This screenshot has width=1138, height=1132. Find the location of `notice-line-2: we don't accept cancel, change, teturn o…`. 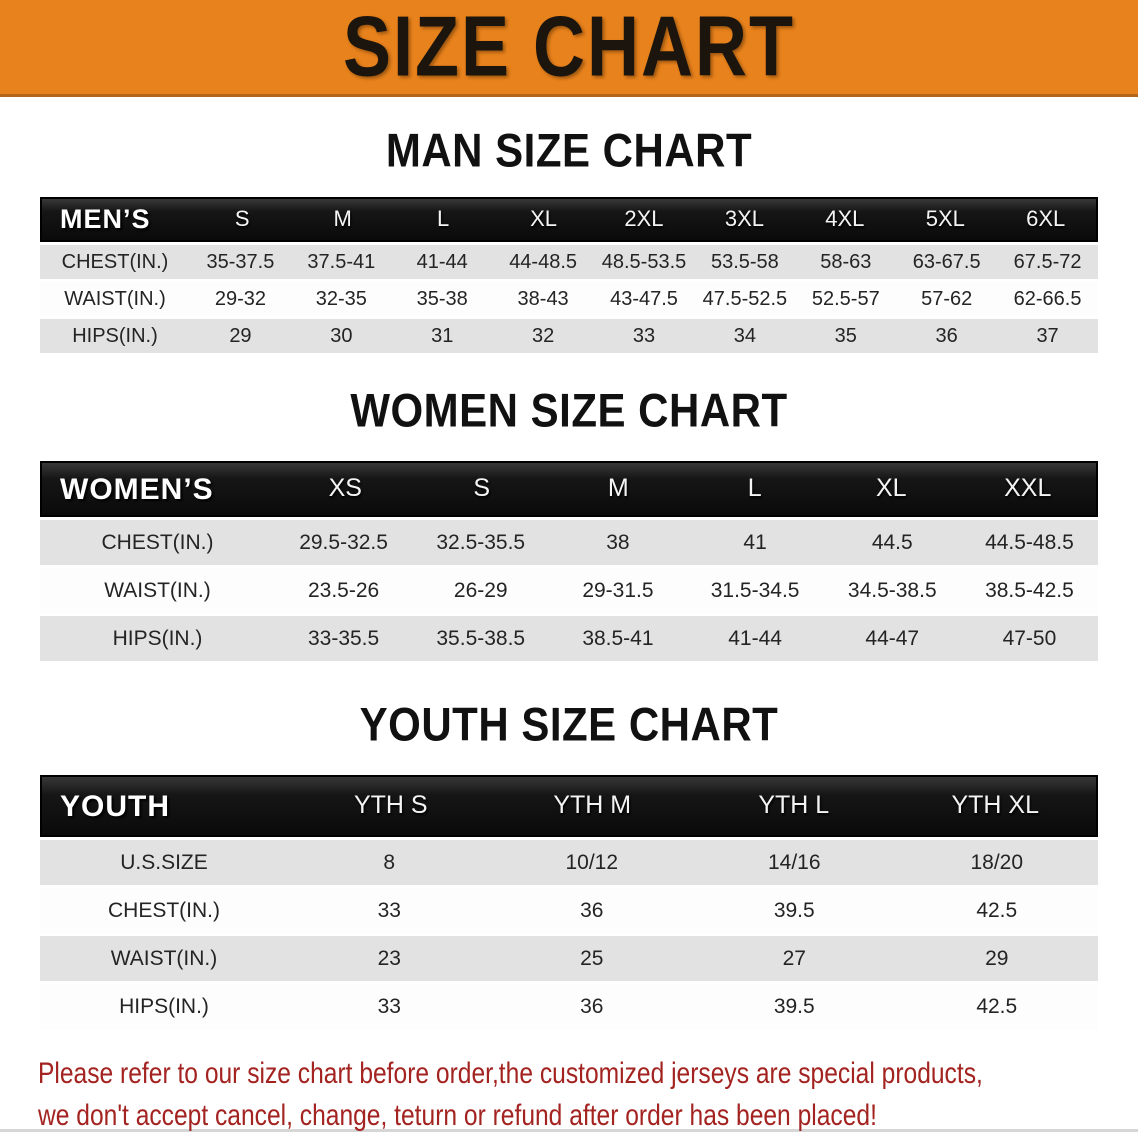

notice-line-2: we don't accept cancel, change, teturn o… is located at coordinates (457, 1115).